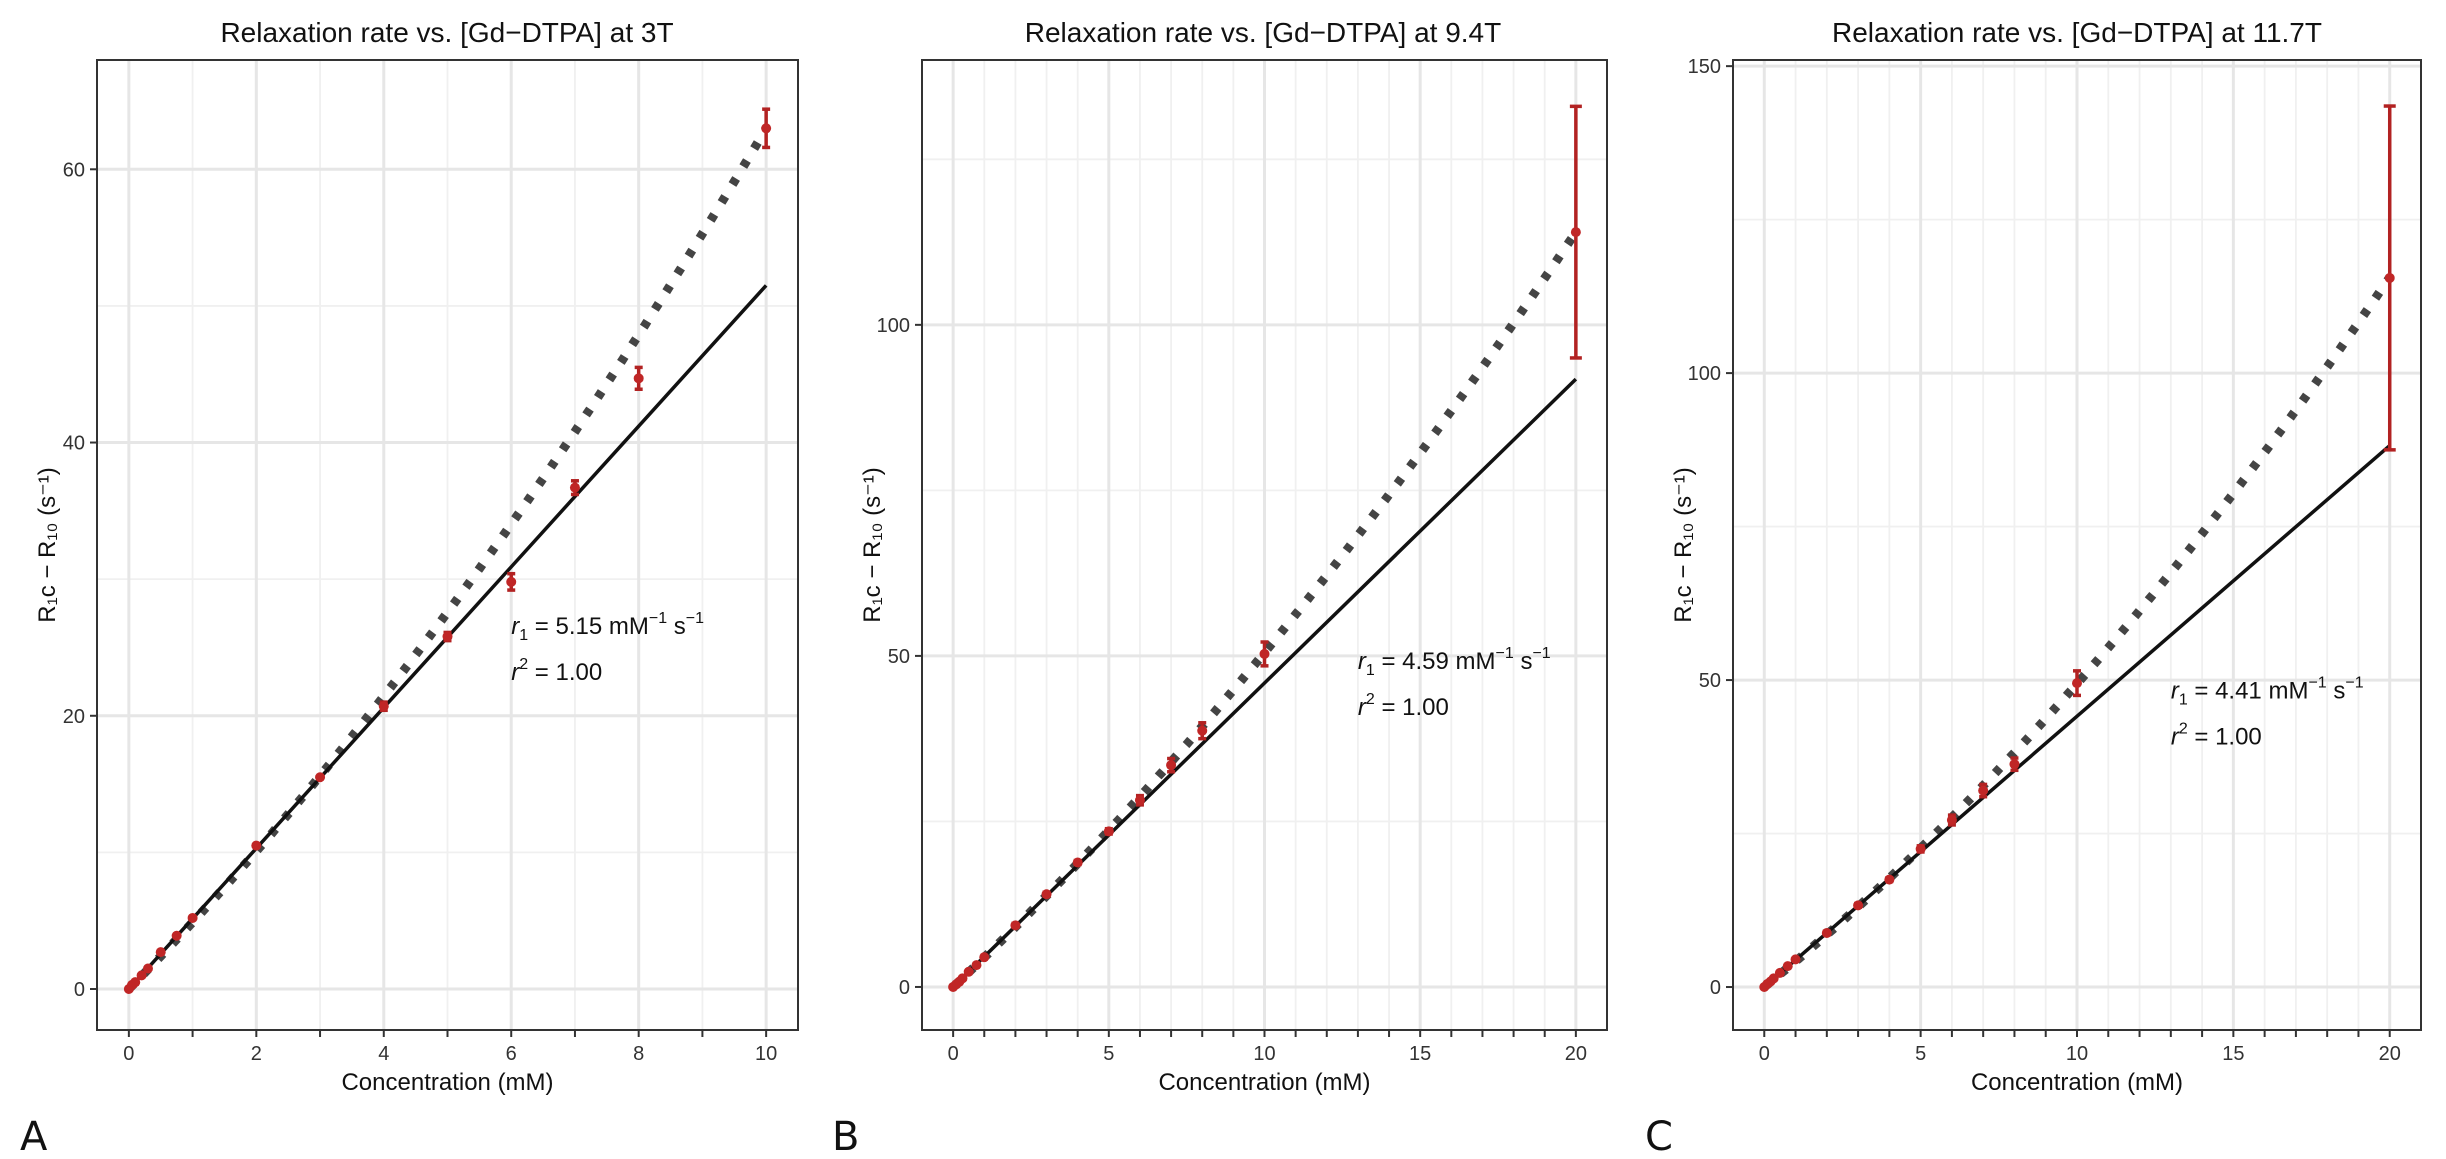 The image size is (2446, 1159). What do you see at coordinates (74, 717) in the screenshot?
I see `y-tick-label: 20` at bounding box center [74, 717].